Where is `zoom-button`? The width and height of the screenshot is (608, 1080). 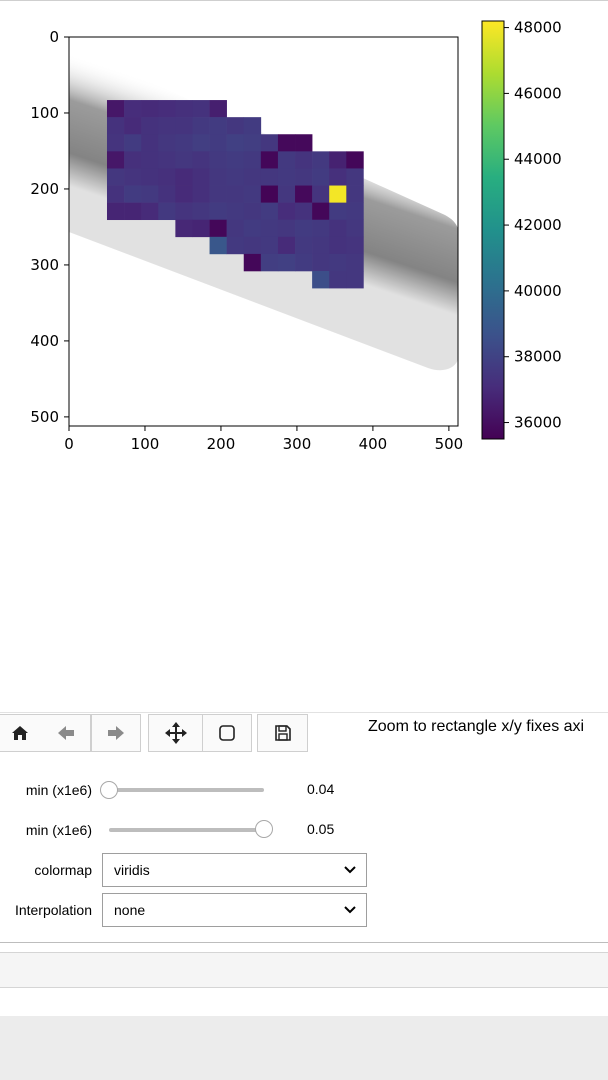
zoom-button is located at coordinates (227, 733).